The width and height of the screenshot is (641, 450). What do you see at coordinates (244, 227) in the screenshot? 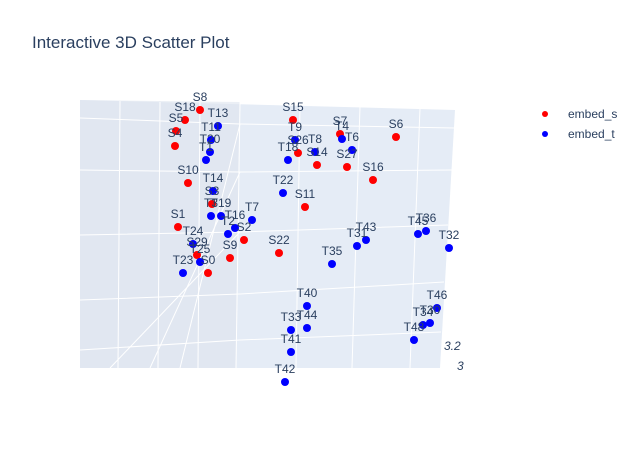
I see `point-label-embed-s: S2` at bounding box center [244, 227].